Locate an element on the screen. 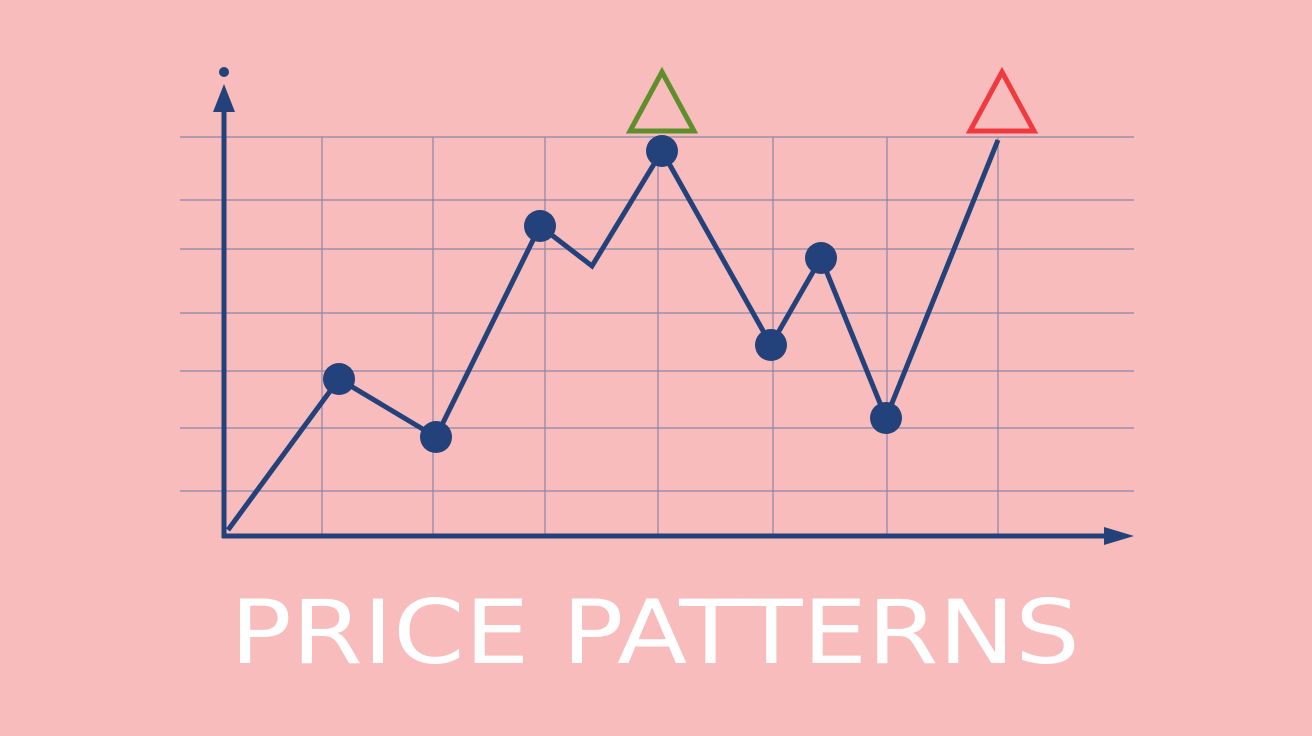 The image size is (1312, 736). red-triangle is located at coordinates (1002, 100).